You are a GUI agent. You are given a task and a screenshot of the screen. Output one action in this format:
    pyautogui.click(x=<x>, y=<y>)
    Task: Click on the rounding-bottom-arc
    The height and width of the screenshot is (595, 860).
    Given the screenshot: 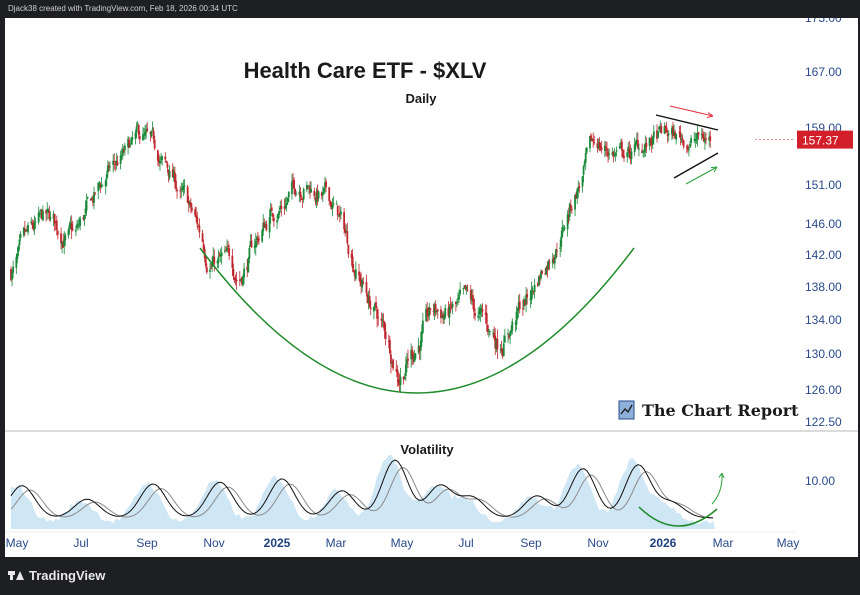 What is the action you would take?
    pyautogui.click(x=417, y=320)
    